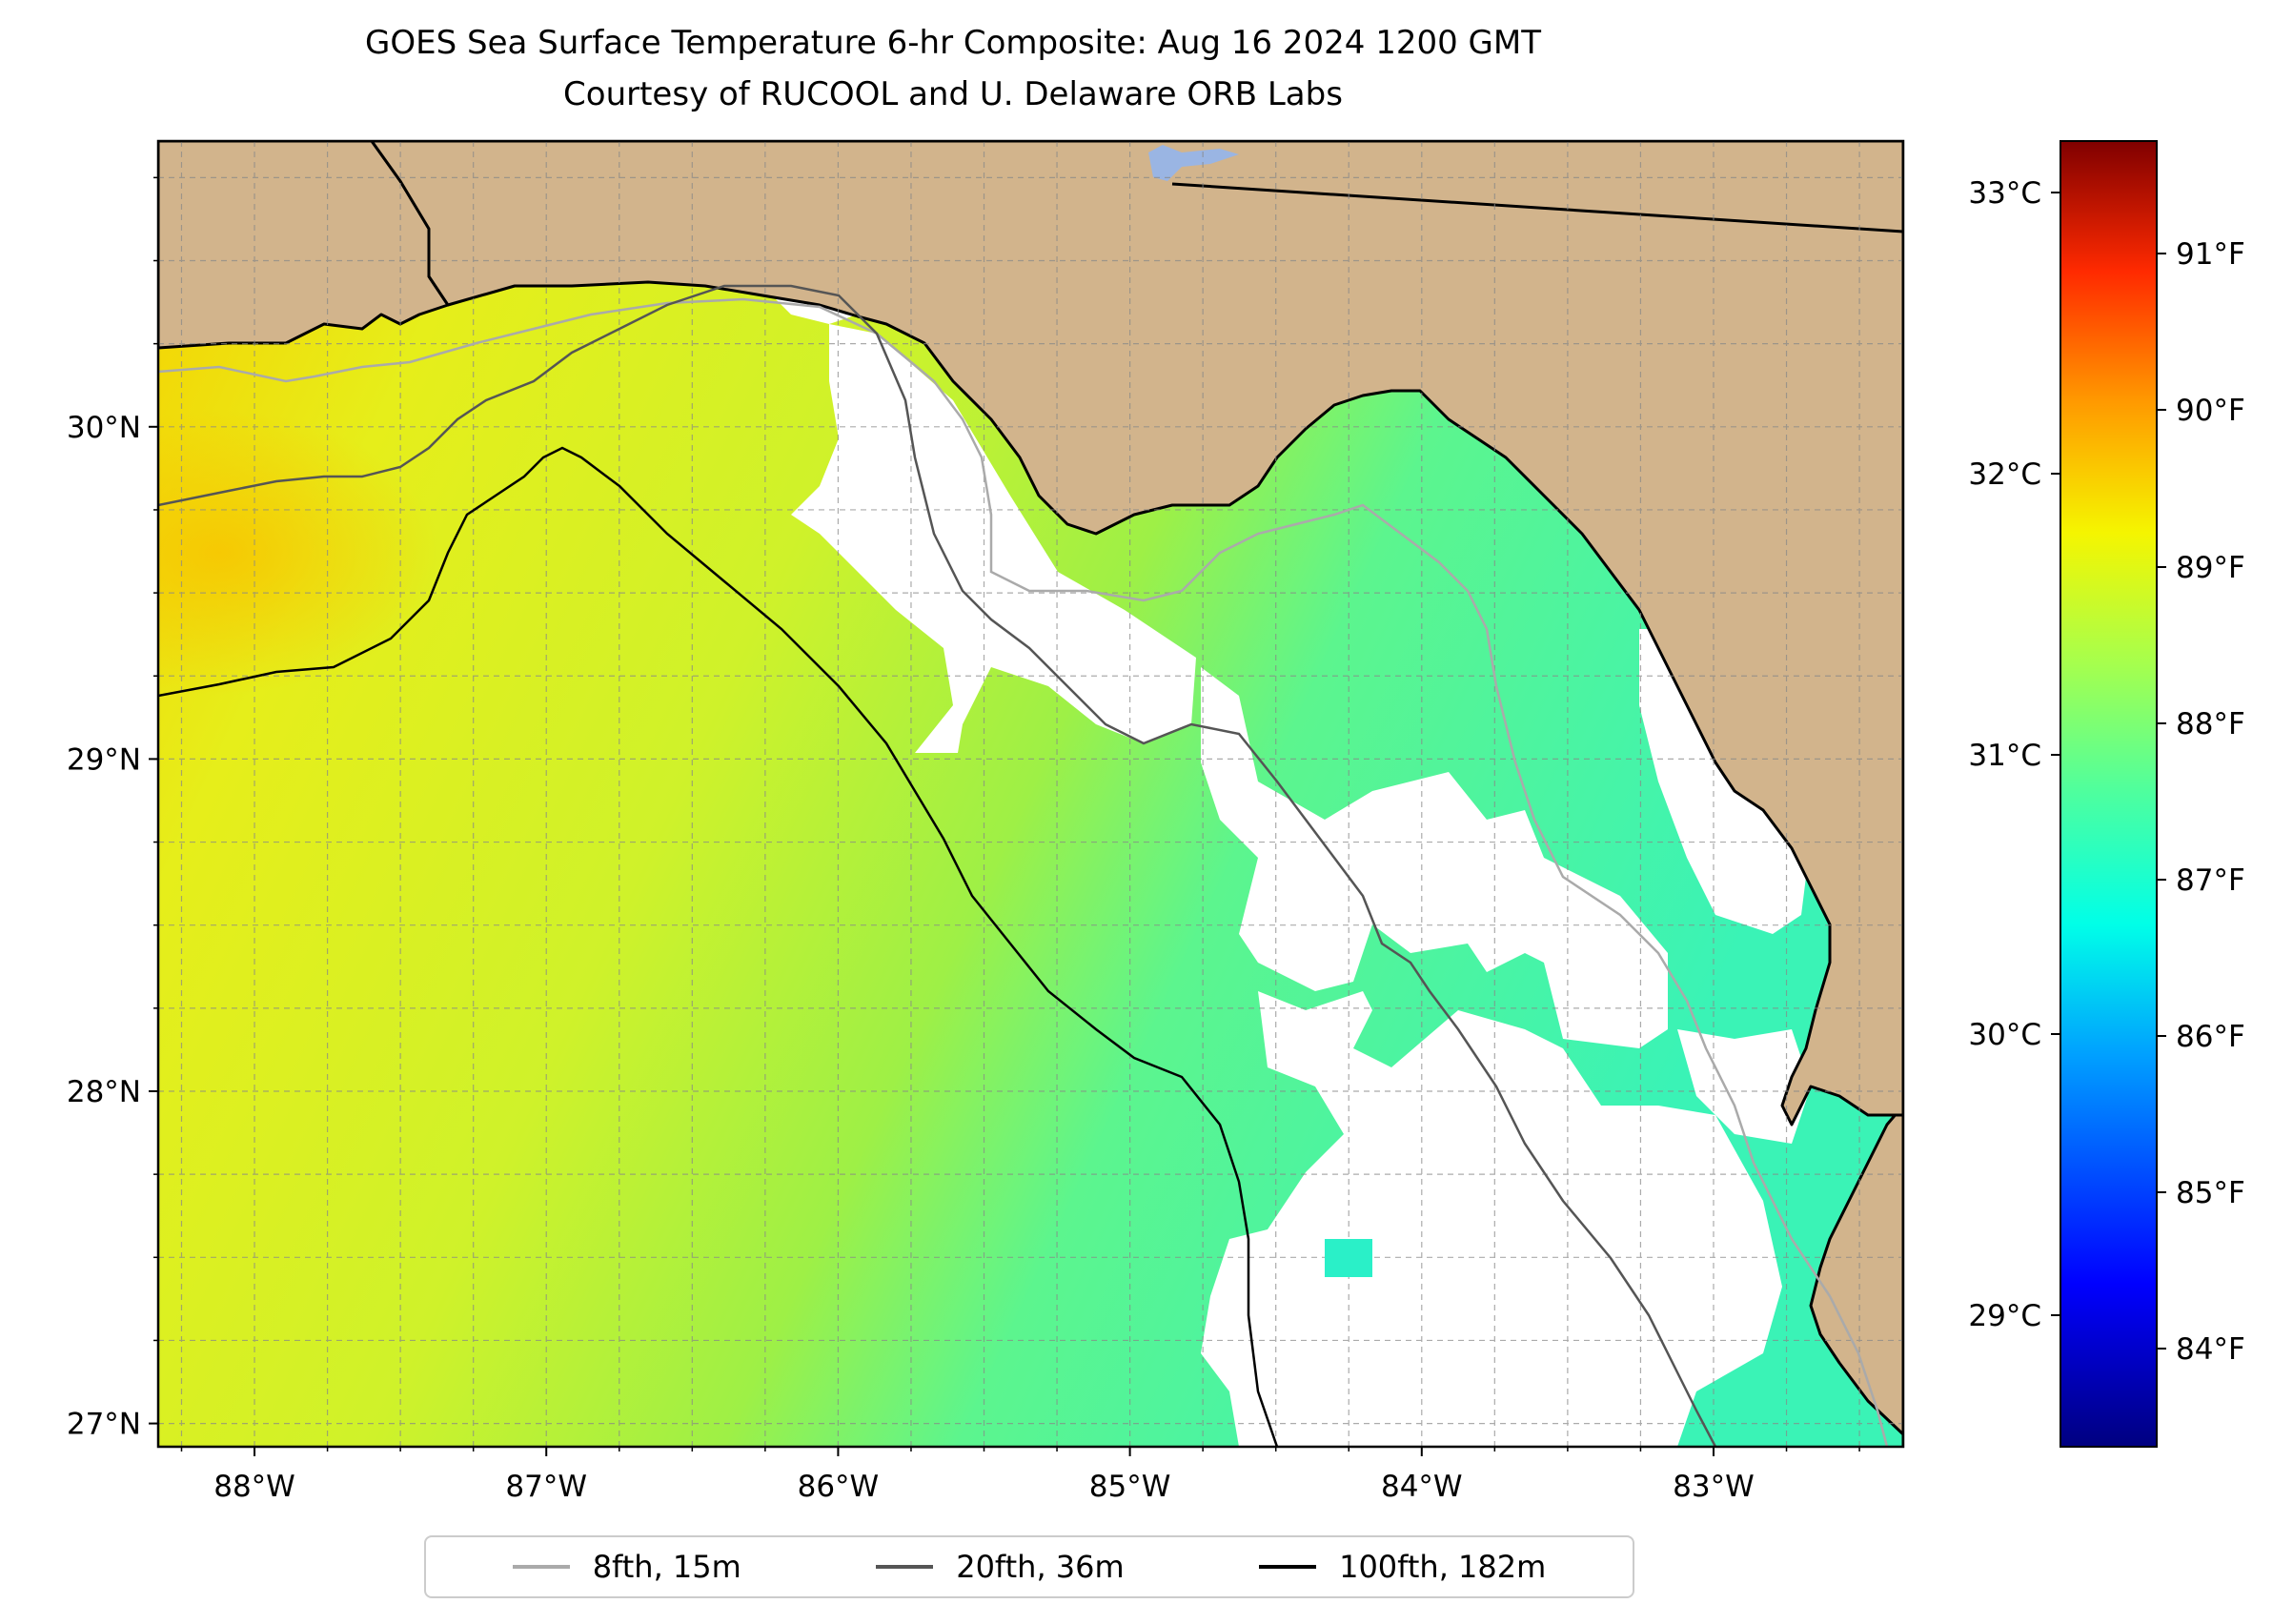 Image resolution: width=2293 pixels, height=1624 pixels. I want to click on legend-item: 8fth, 15m, so click(627, 1567).